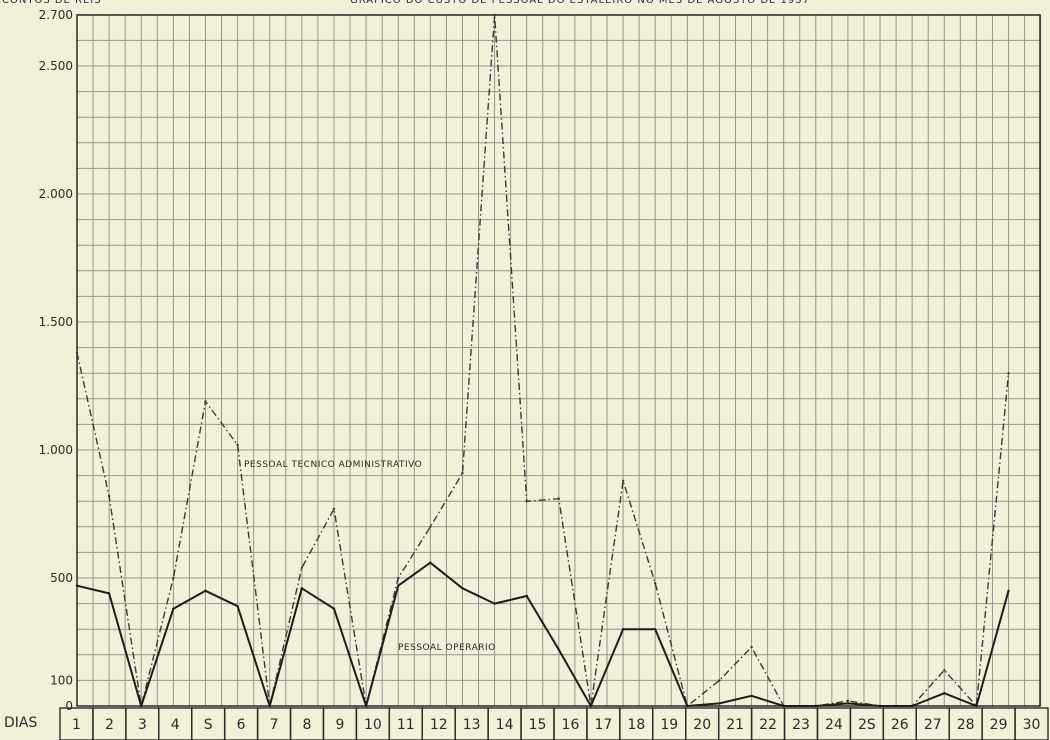 Image resolution: width=1050 pixels, height=740 pixels. What do you see at coordinates (61, 680) in the screenshot?
I see `y-tick-label: 100` at bounding box center [61, 680].